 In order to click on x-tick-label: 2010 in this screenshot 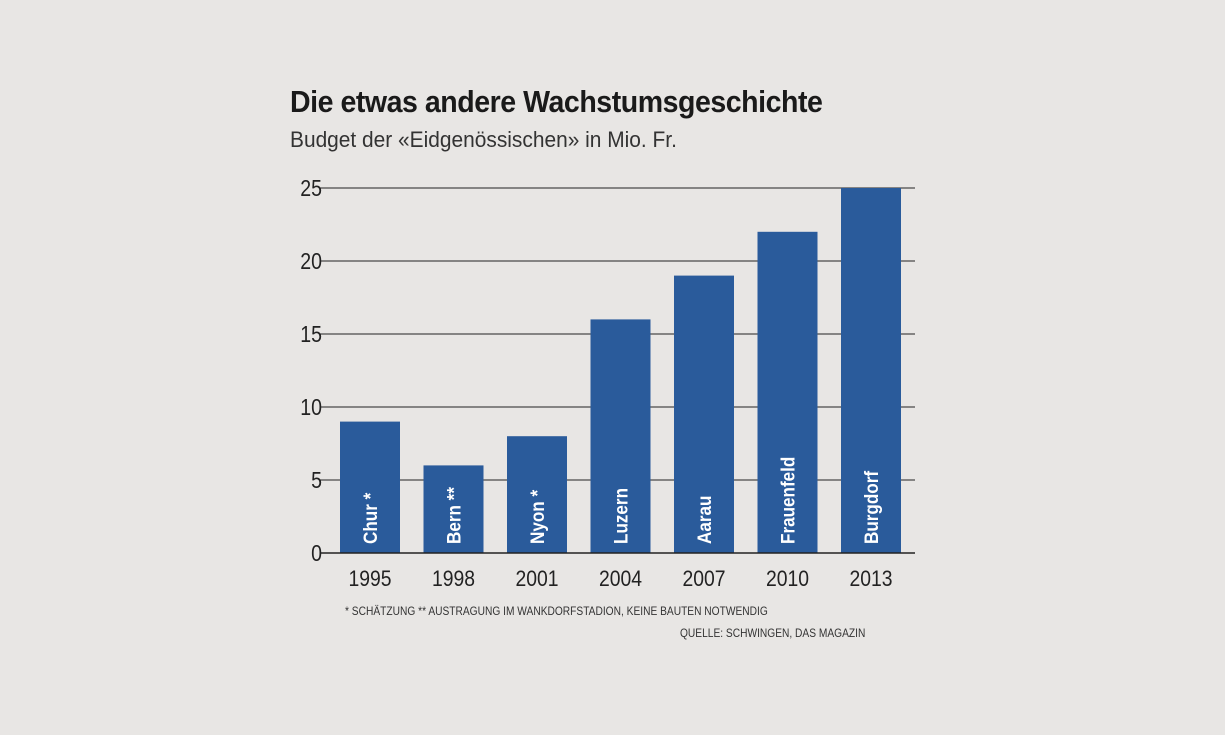, I will do `click(787, 579)`.